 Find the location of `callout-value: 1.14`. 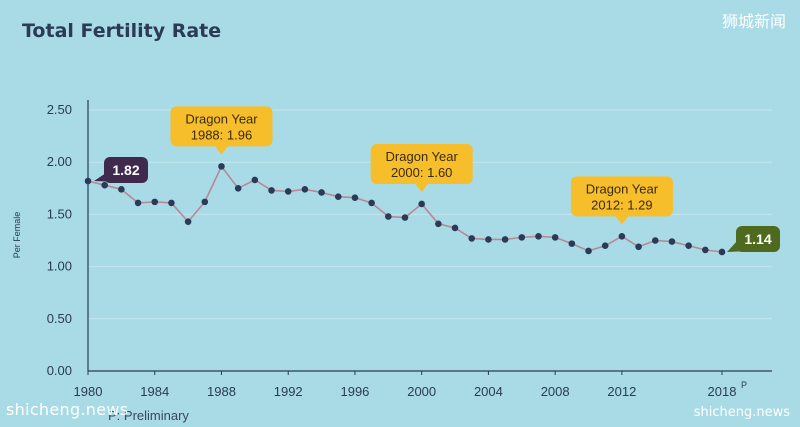

callout-value: 1.14 is located at coordinates (757, 239).